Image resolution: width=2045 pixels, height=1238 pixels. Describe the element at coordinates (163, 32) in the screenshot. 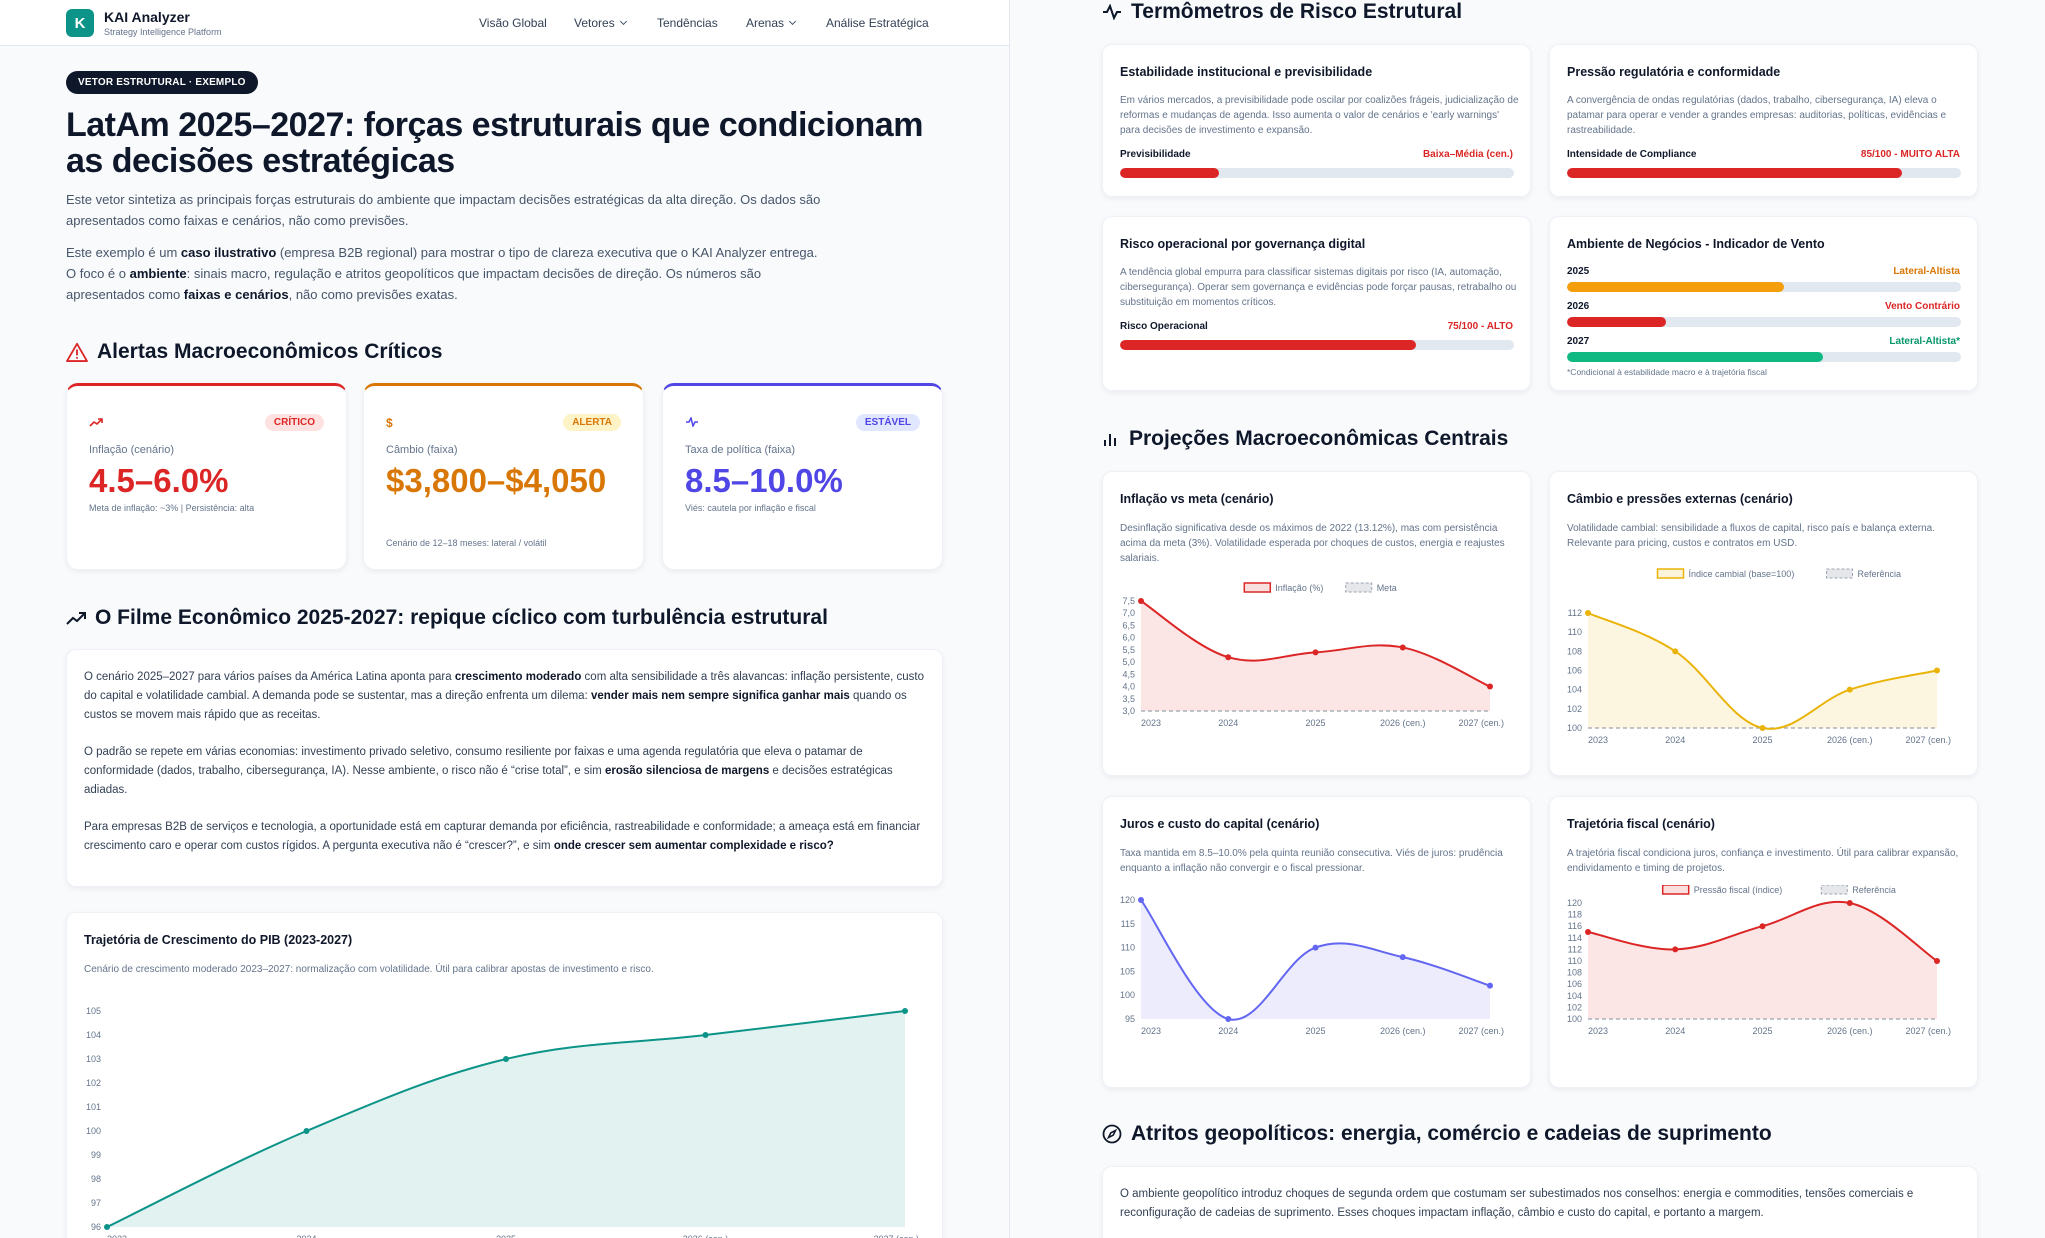

I see `brand-subtitle: Strategy Intelligence Platform` at that location.